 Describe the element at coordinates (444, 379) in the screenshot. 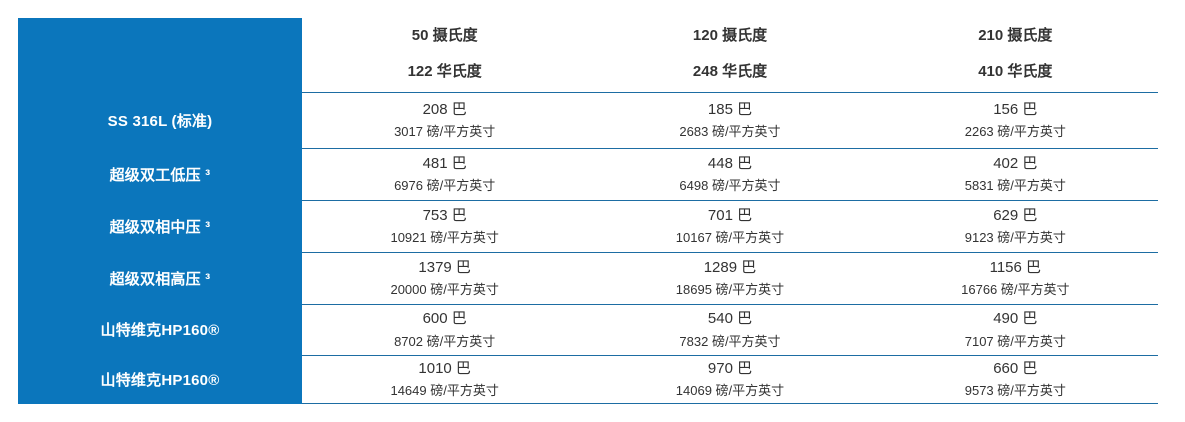

I see `pressure-cell: 1010 巴 14649 磅/平方英寸` at that location.